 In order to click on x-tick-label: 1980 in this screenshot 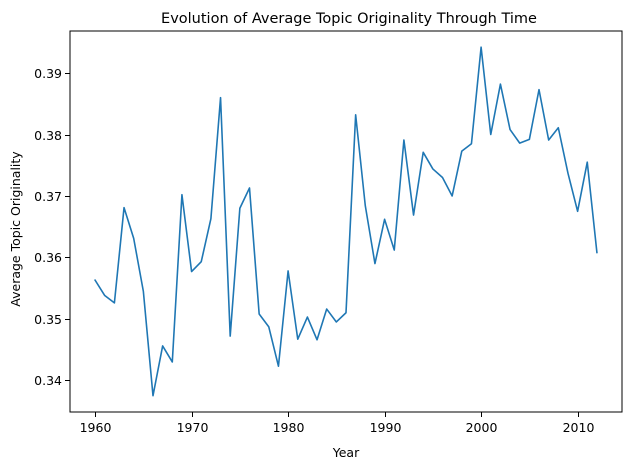, I will do `click(289, 427)`.